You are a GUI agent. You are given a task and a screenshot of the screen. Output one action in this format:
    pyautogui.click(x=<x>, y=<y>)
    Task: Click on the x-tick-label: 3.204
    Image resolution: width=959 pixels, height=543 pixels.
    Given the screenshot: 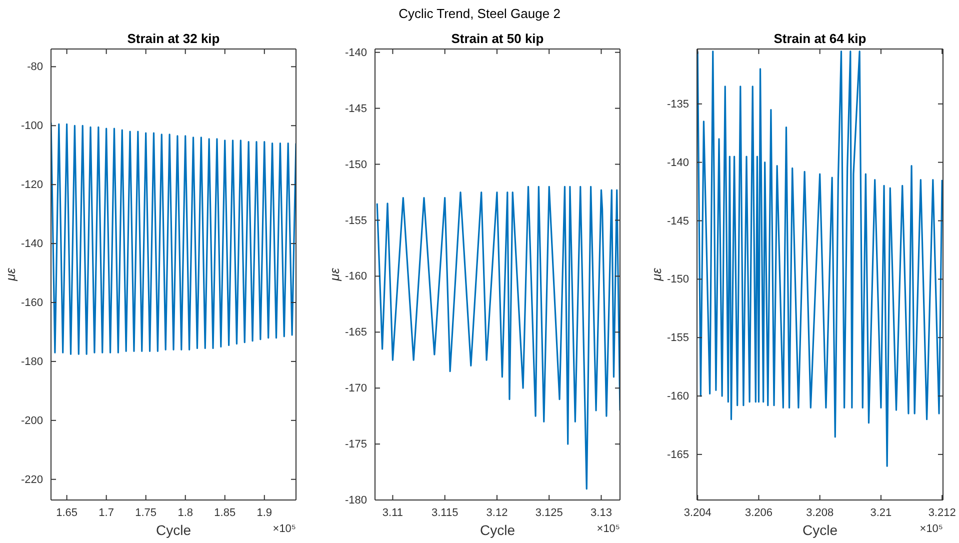 What is the action you would take?
    pyautogui.click(x=698, y=512)
    